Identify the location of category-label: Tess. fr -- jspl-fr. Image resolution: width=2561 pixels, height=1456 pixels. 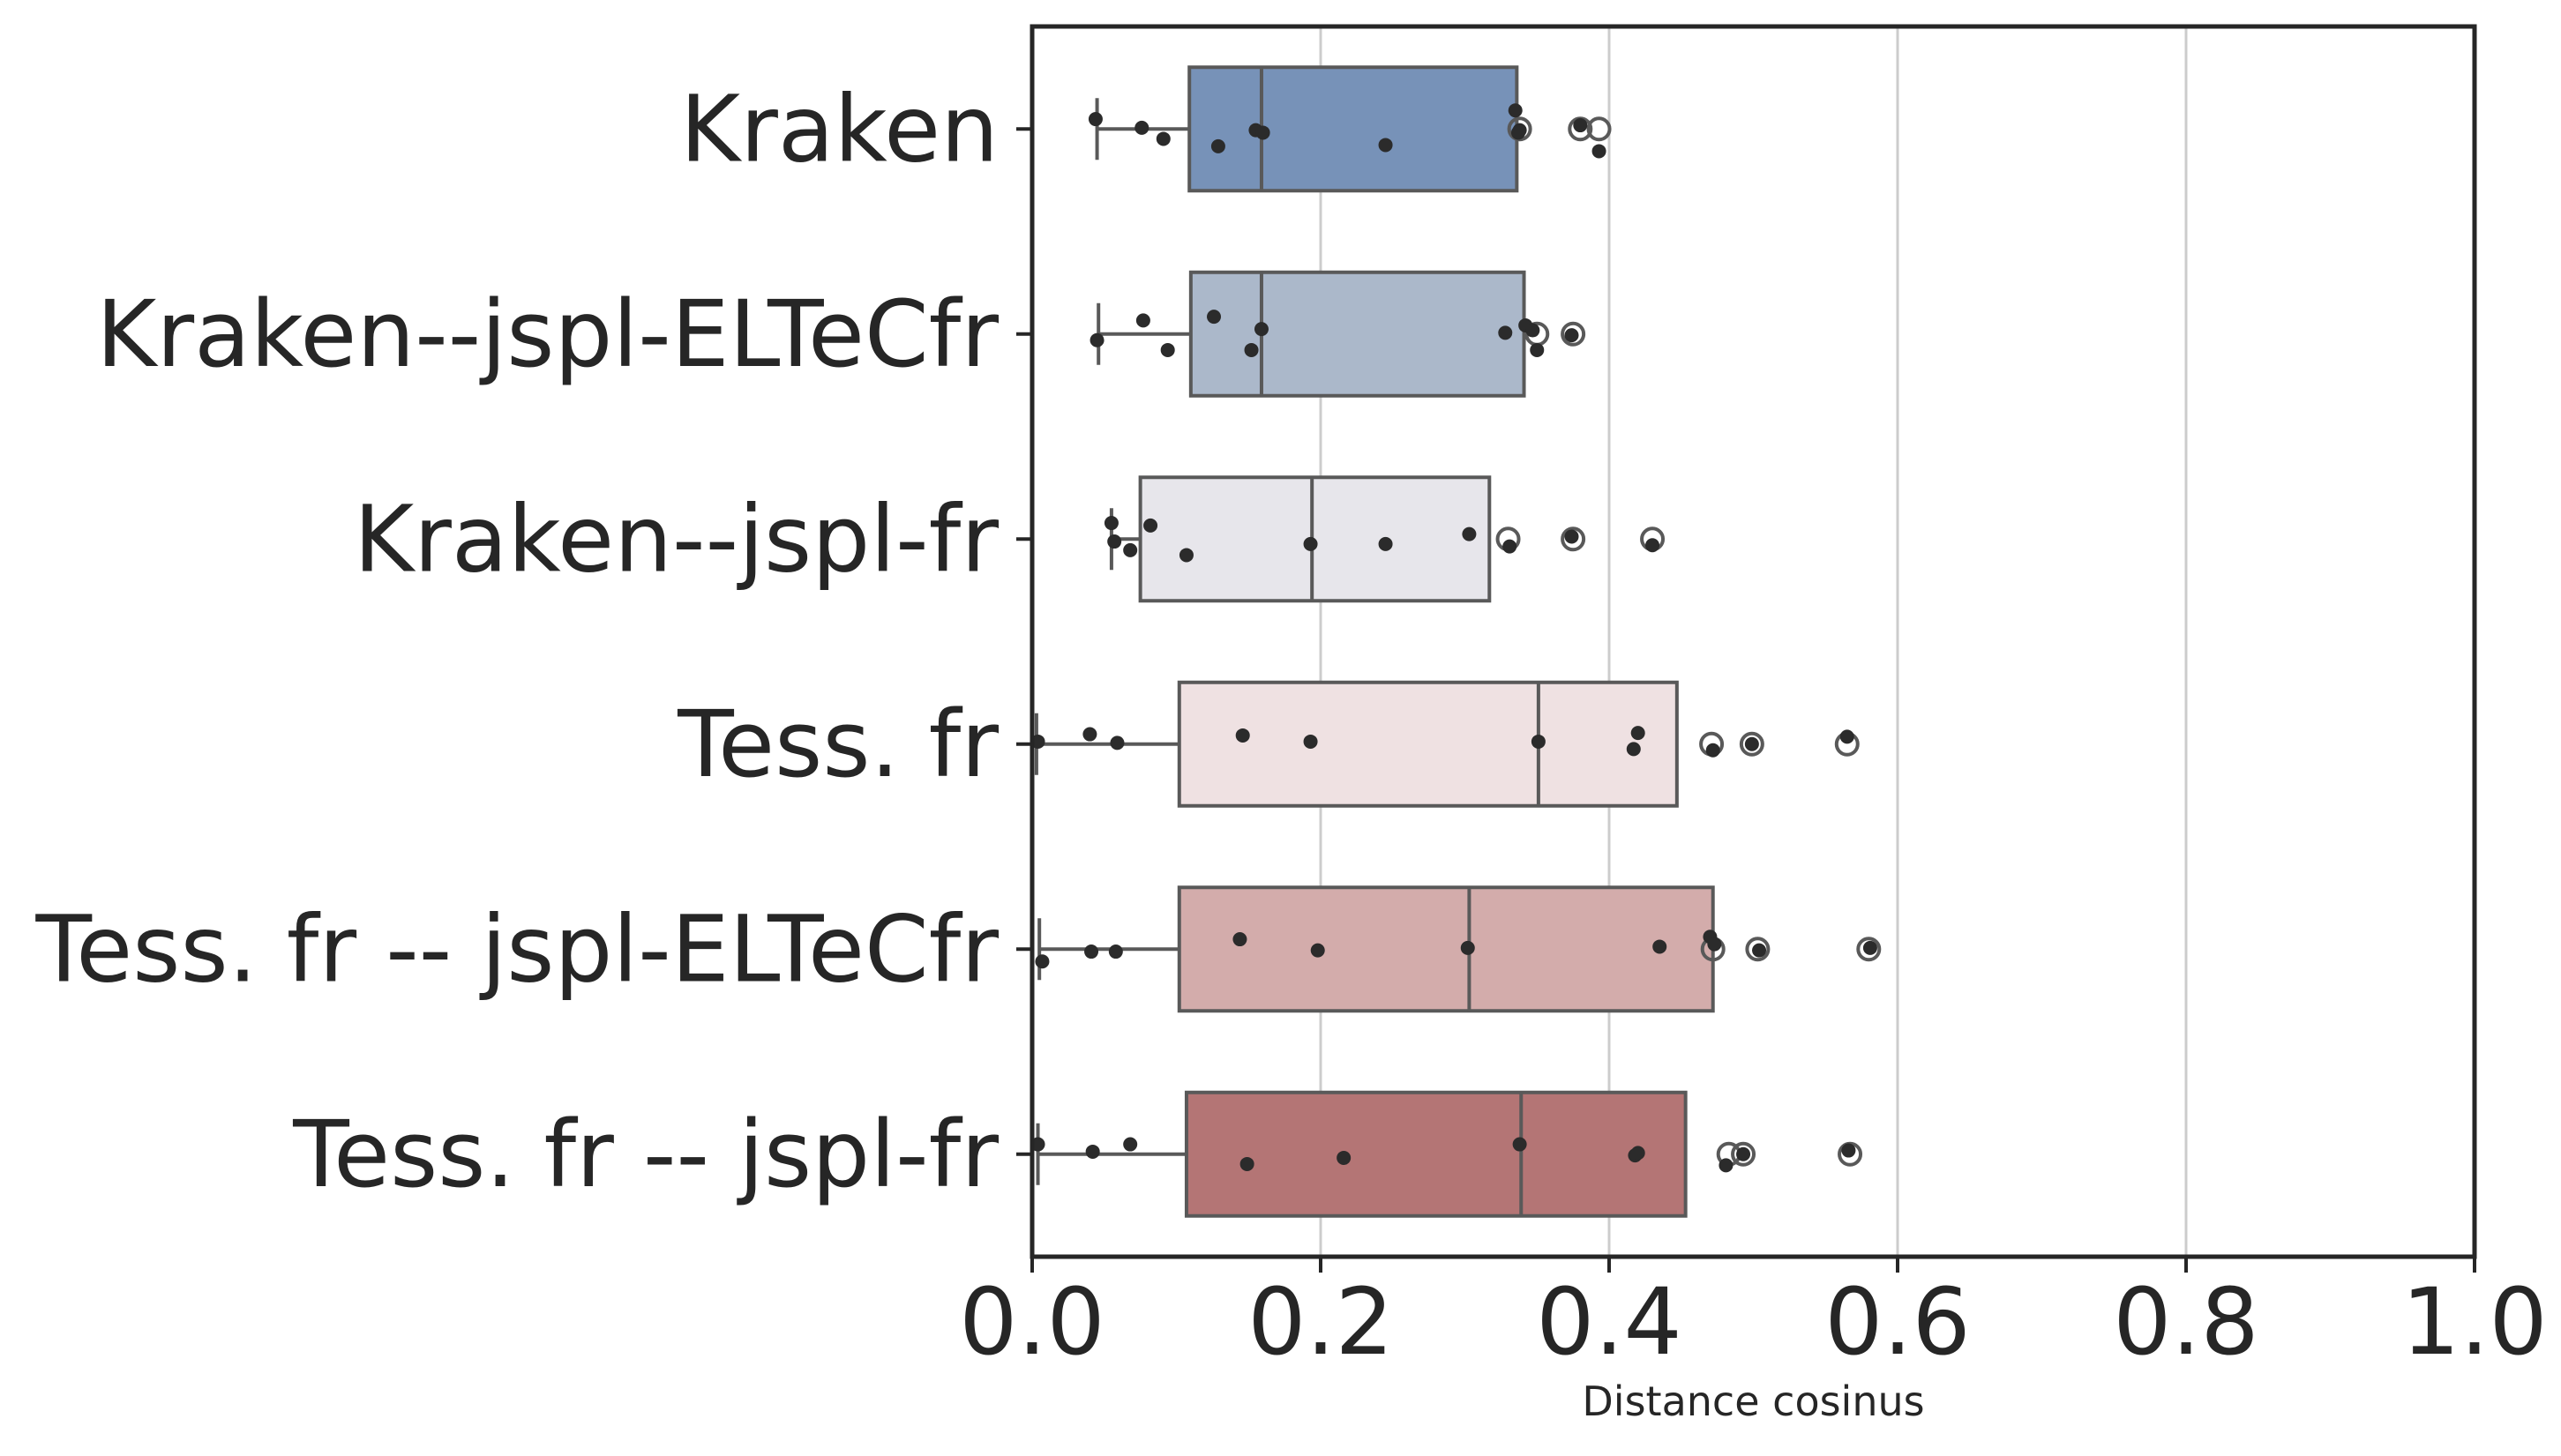
(645, 1154).